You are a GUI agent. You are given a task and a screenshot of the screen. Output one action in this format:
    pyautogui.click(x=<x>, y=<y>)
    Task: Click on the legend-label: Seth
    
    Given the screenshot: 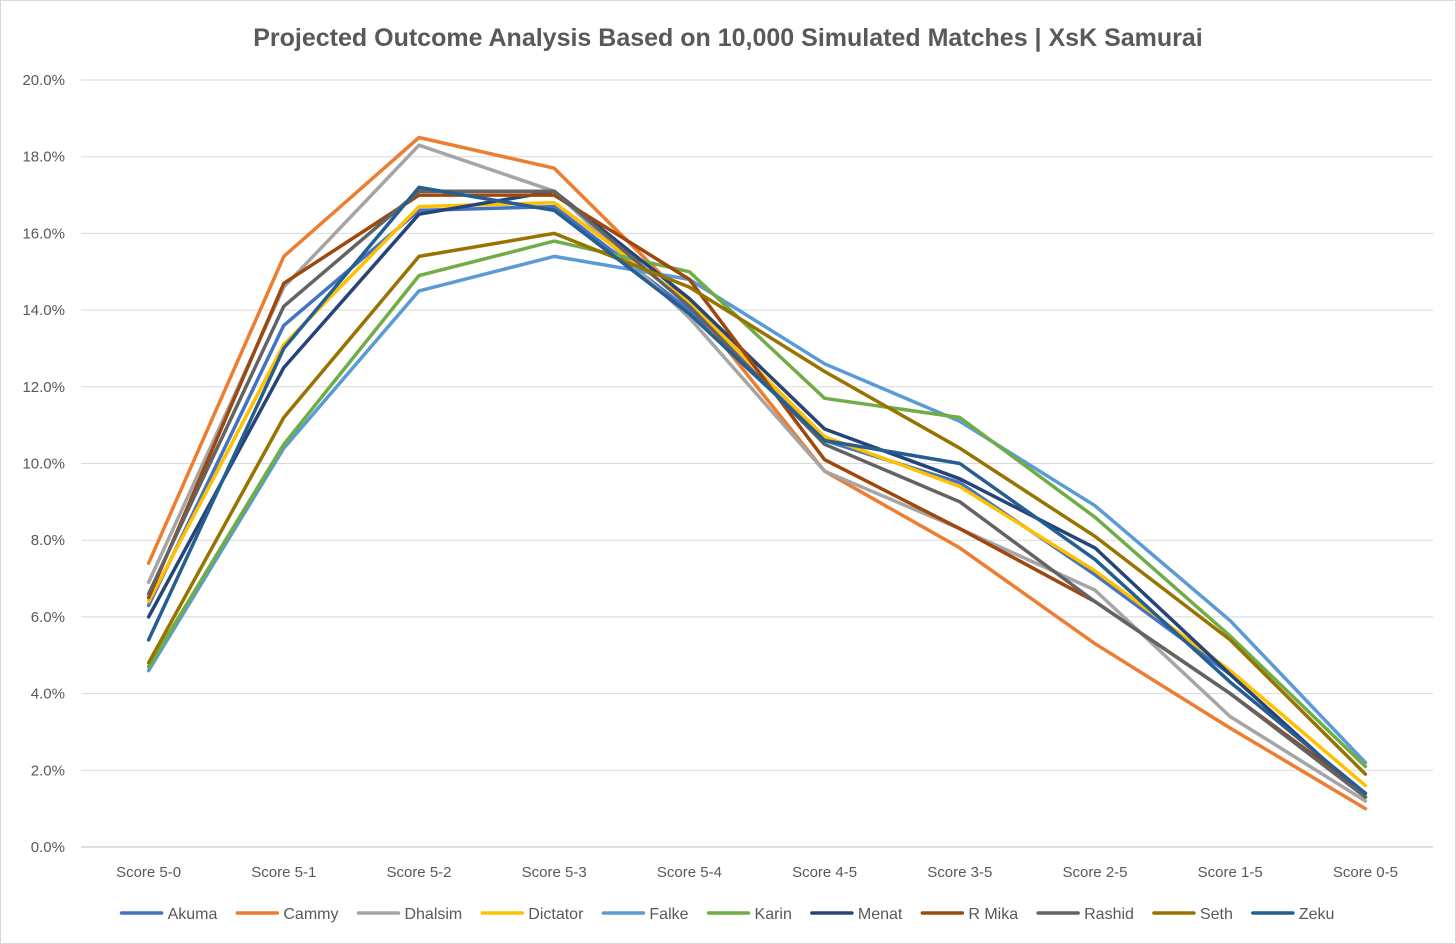 What is the action you would take?
    pyautogui.click(x=1216, y=914)
    